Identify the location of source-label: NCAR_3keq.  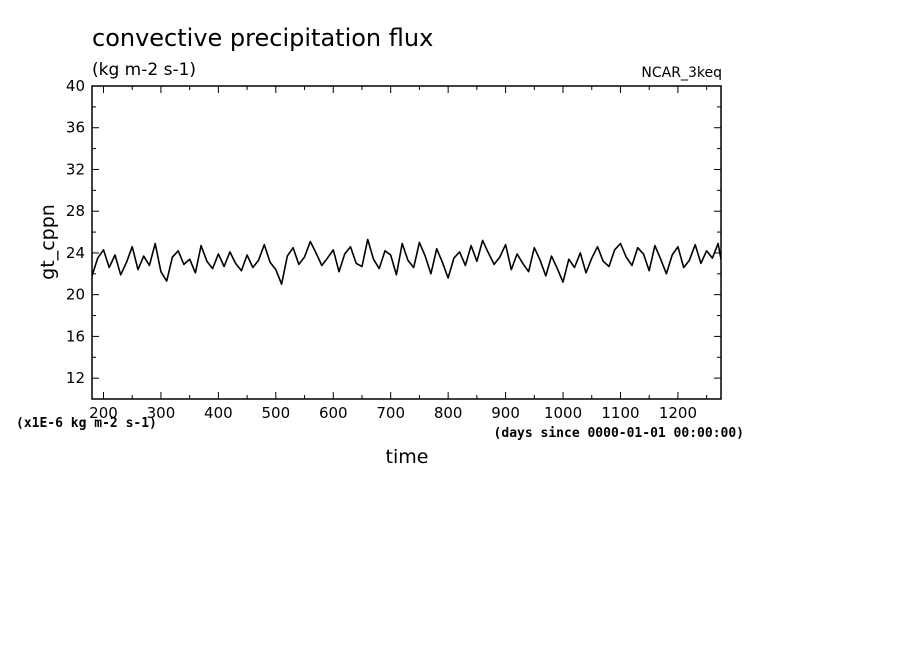
(681, 73).